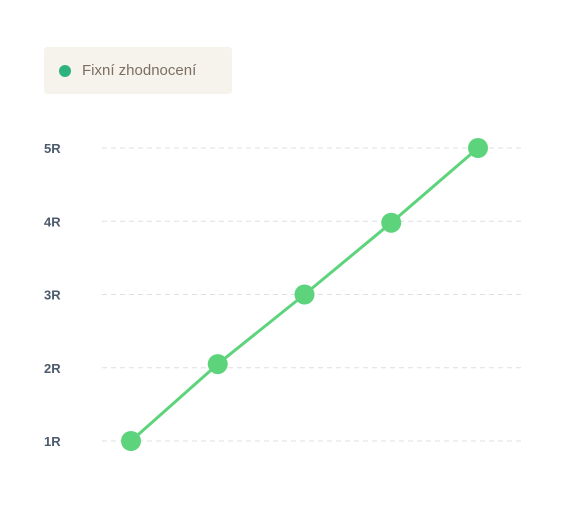  I want to click on legend-label: Fixní zhodnocení, so click(139, 70).